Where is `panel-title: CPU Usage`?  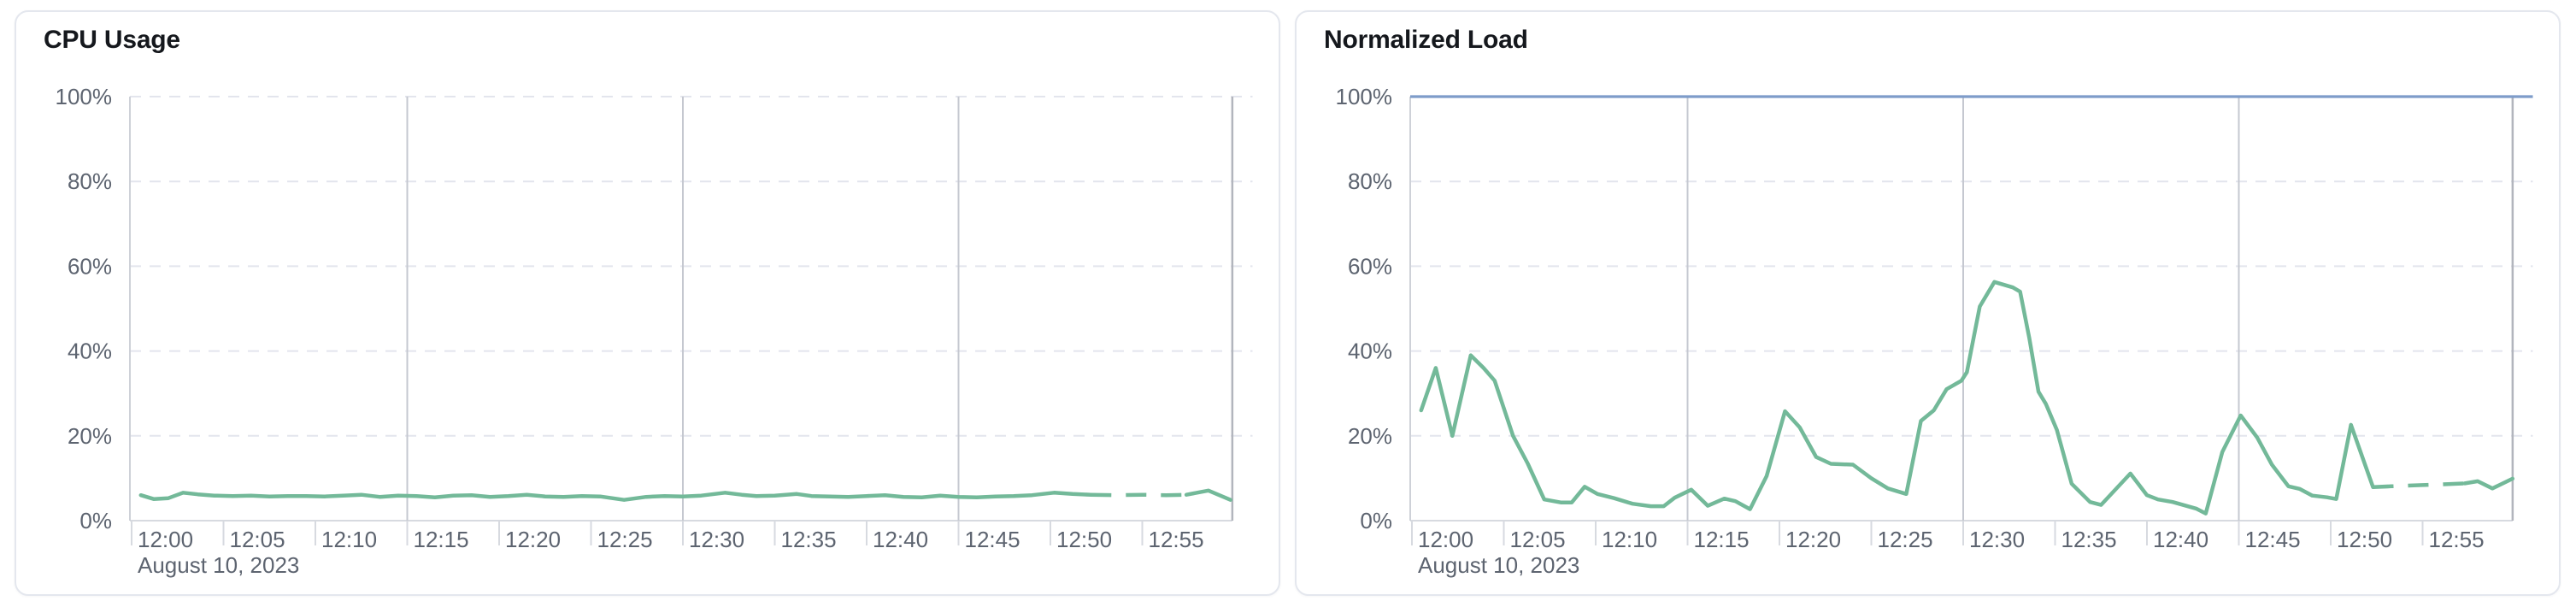 panel-title: CPU Usage is located at coordinates (112, 40).